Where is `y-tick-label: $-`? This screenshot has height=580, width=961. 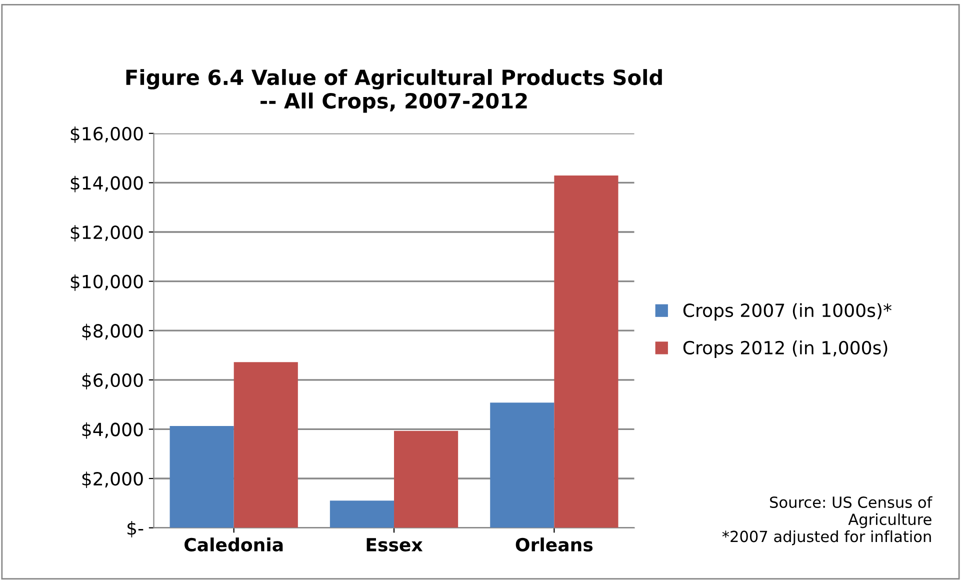 y-tick-label: $- is located at coordinates (136, 529).